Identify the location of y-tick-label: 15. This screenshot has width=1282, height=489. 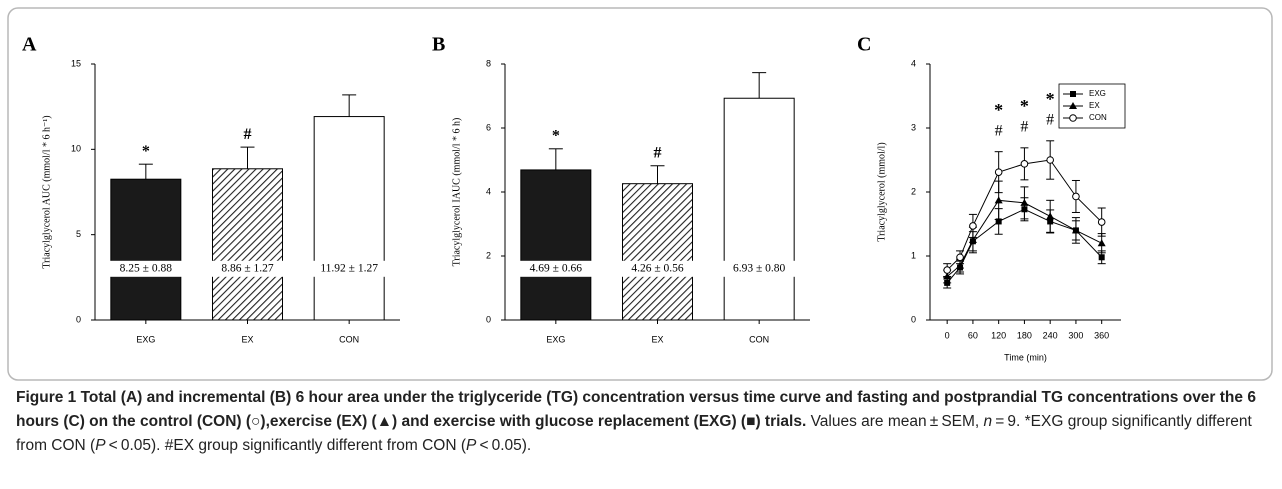
(76, 63).